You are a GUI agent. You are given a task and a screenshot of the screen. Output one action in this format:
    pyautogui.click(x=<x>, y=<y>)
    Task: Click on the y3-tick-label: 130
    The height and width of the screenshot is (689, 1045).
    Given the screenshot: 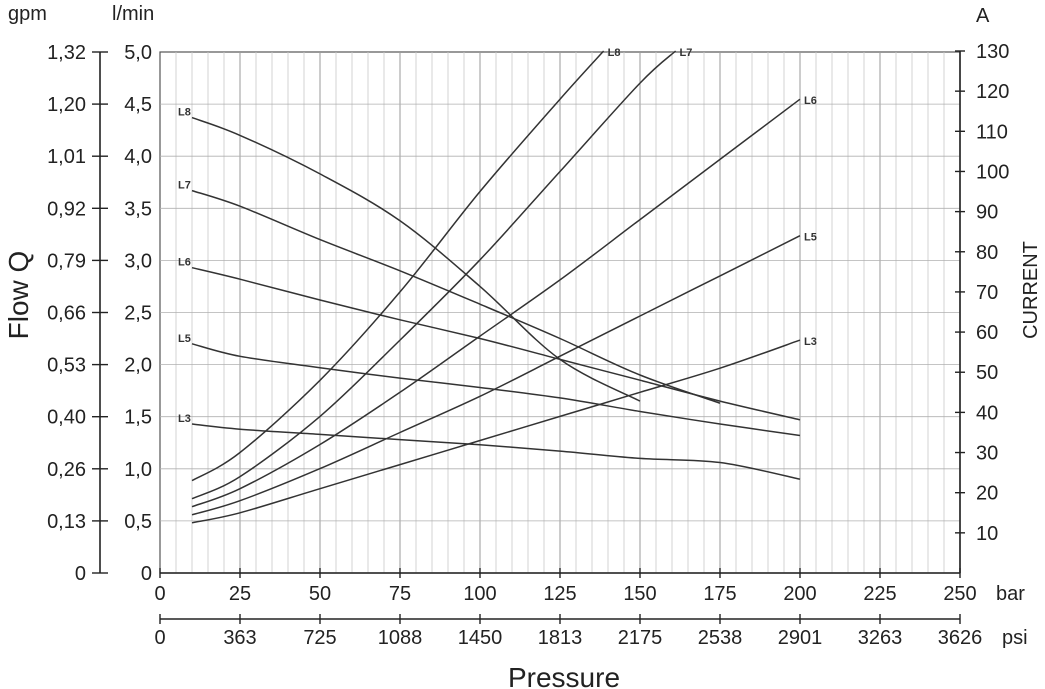 What is the action you would take?
    pyautogui.click(x=992, y=52)
    